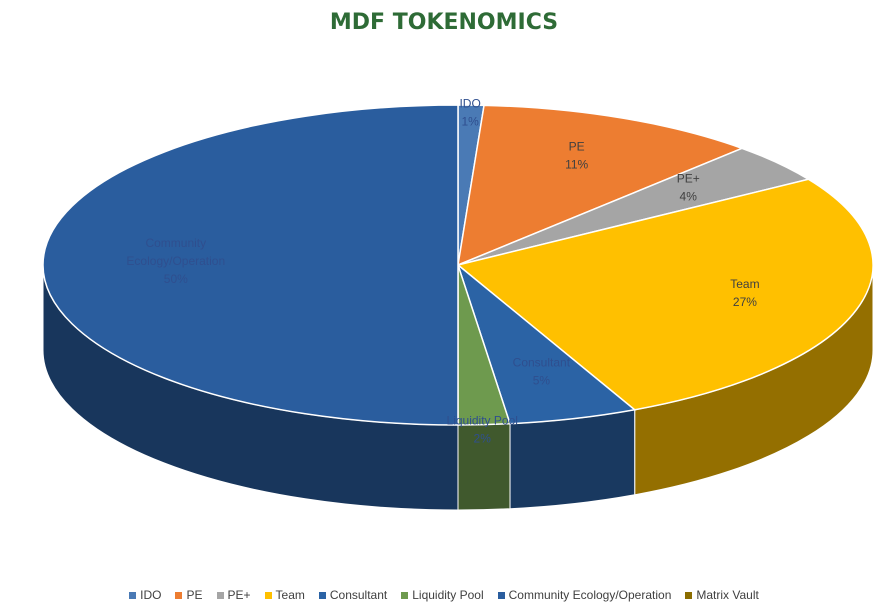  I want to click on slice-side-consultant, so click(572, 459).